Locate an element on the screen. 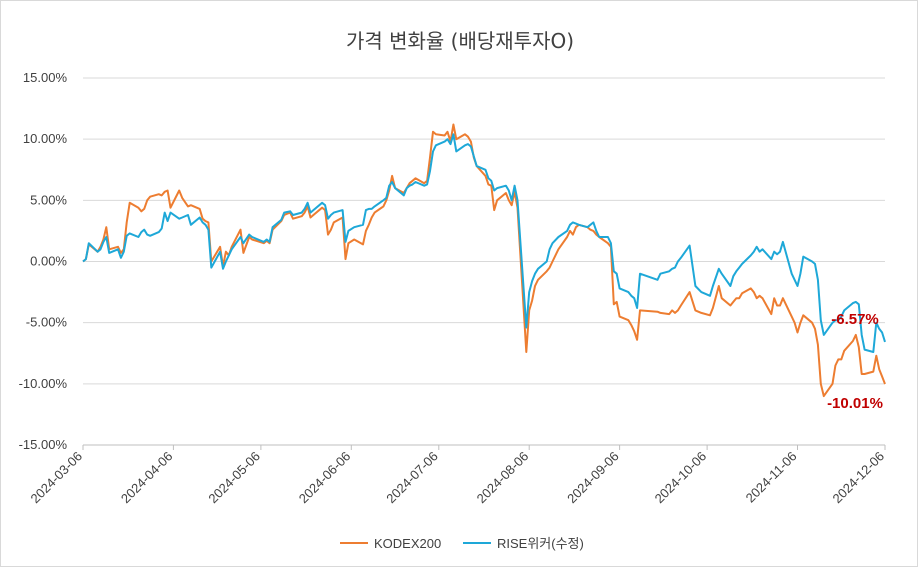 The height and width of the screenshot is (570, 921). legend: KODEX200 RISE위커(수정) is located at coordinates (462, 543).